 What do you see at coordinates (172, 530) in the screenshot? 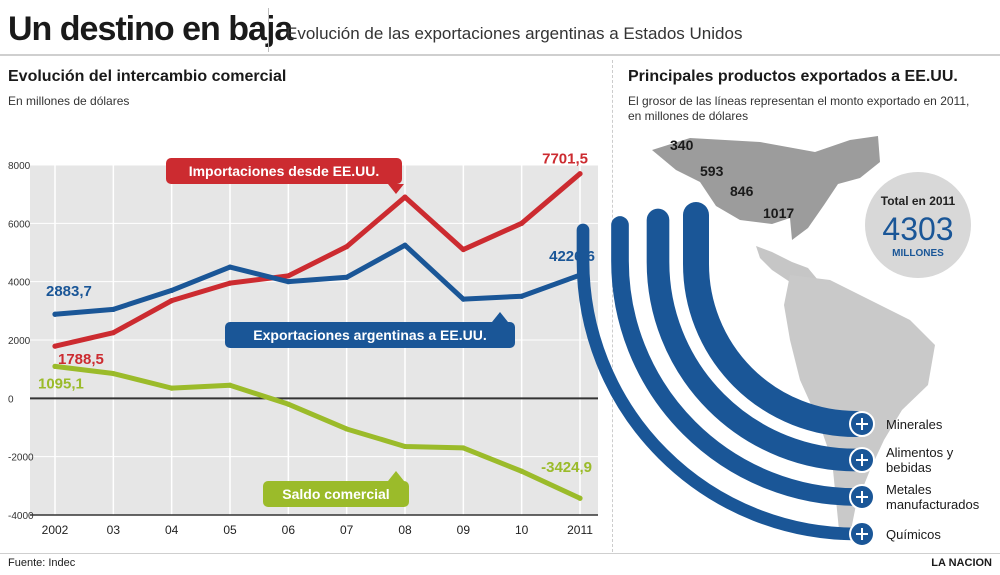
I see `x-tick-label: 04` at bounding box center [172, 530].